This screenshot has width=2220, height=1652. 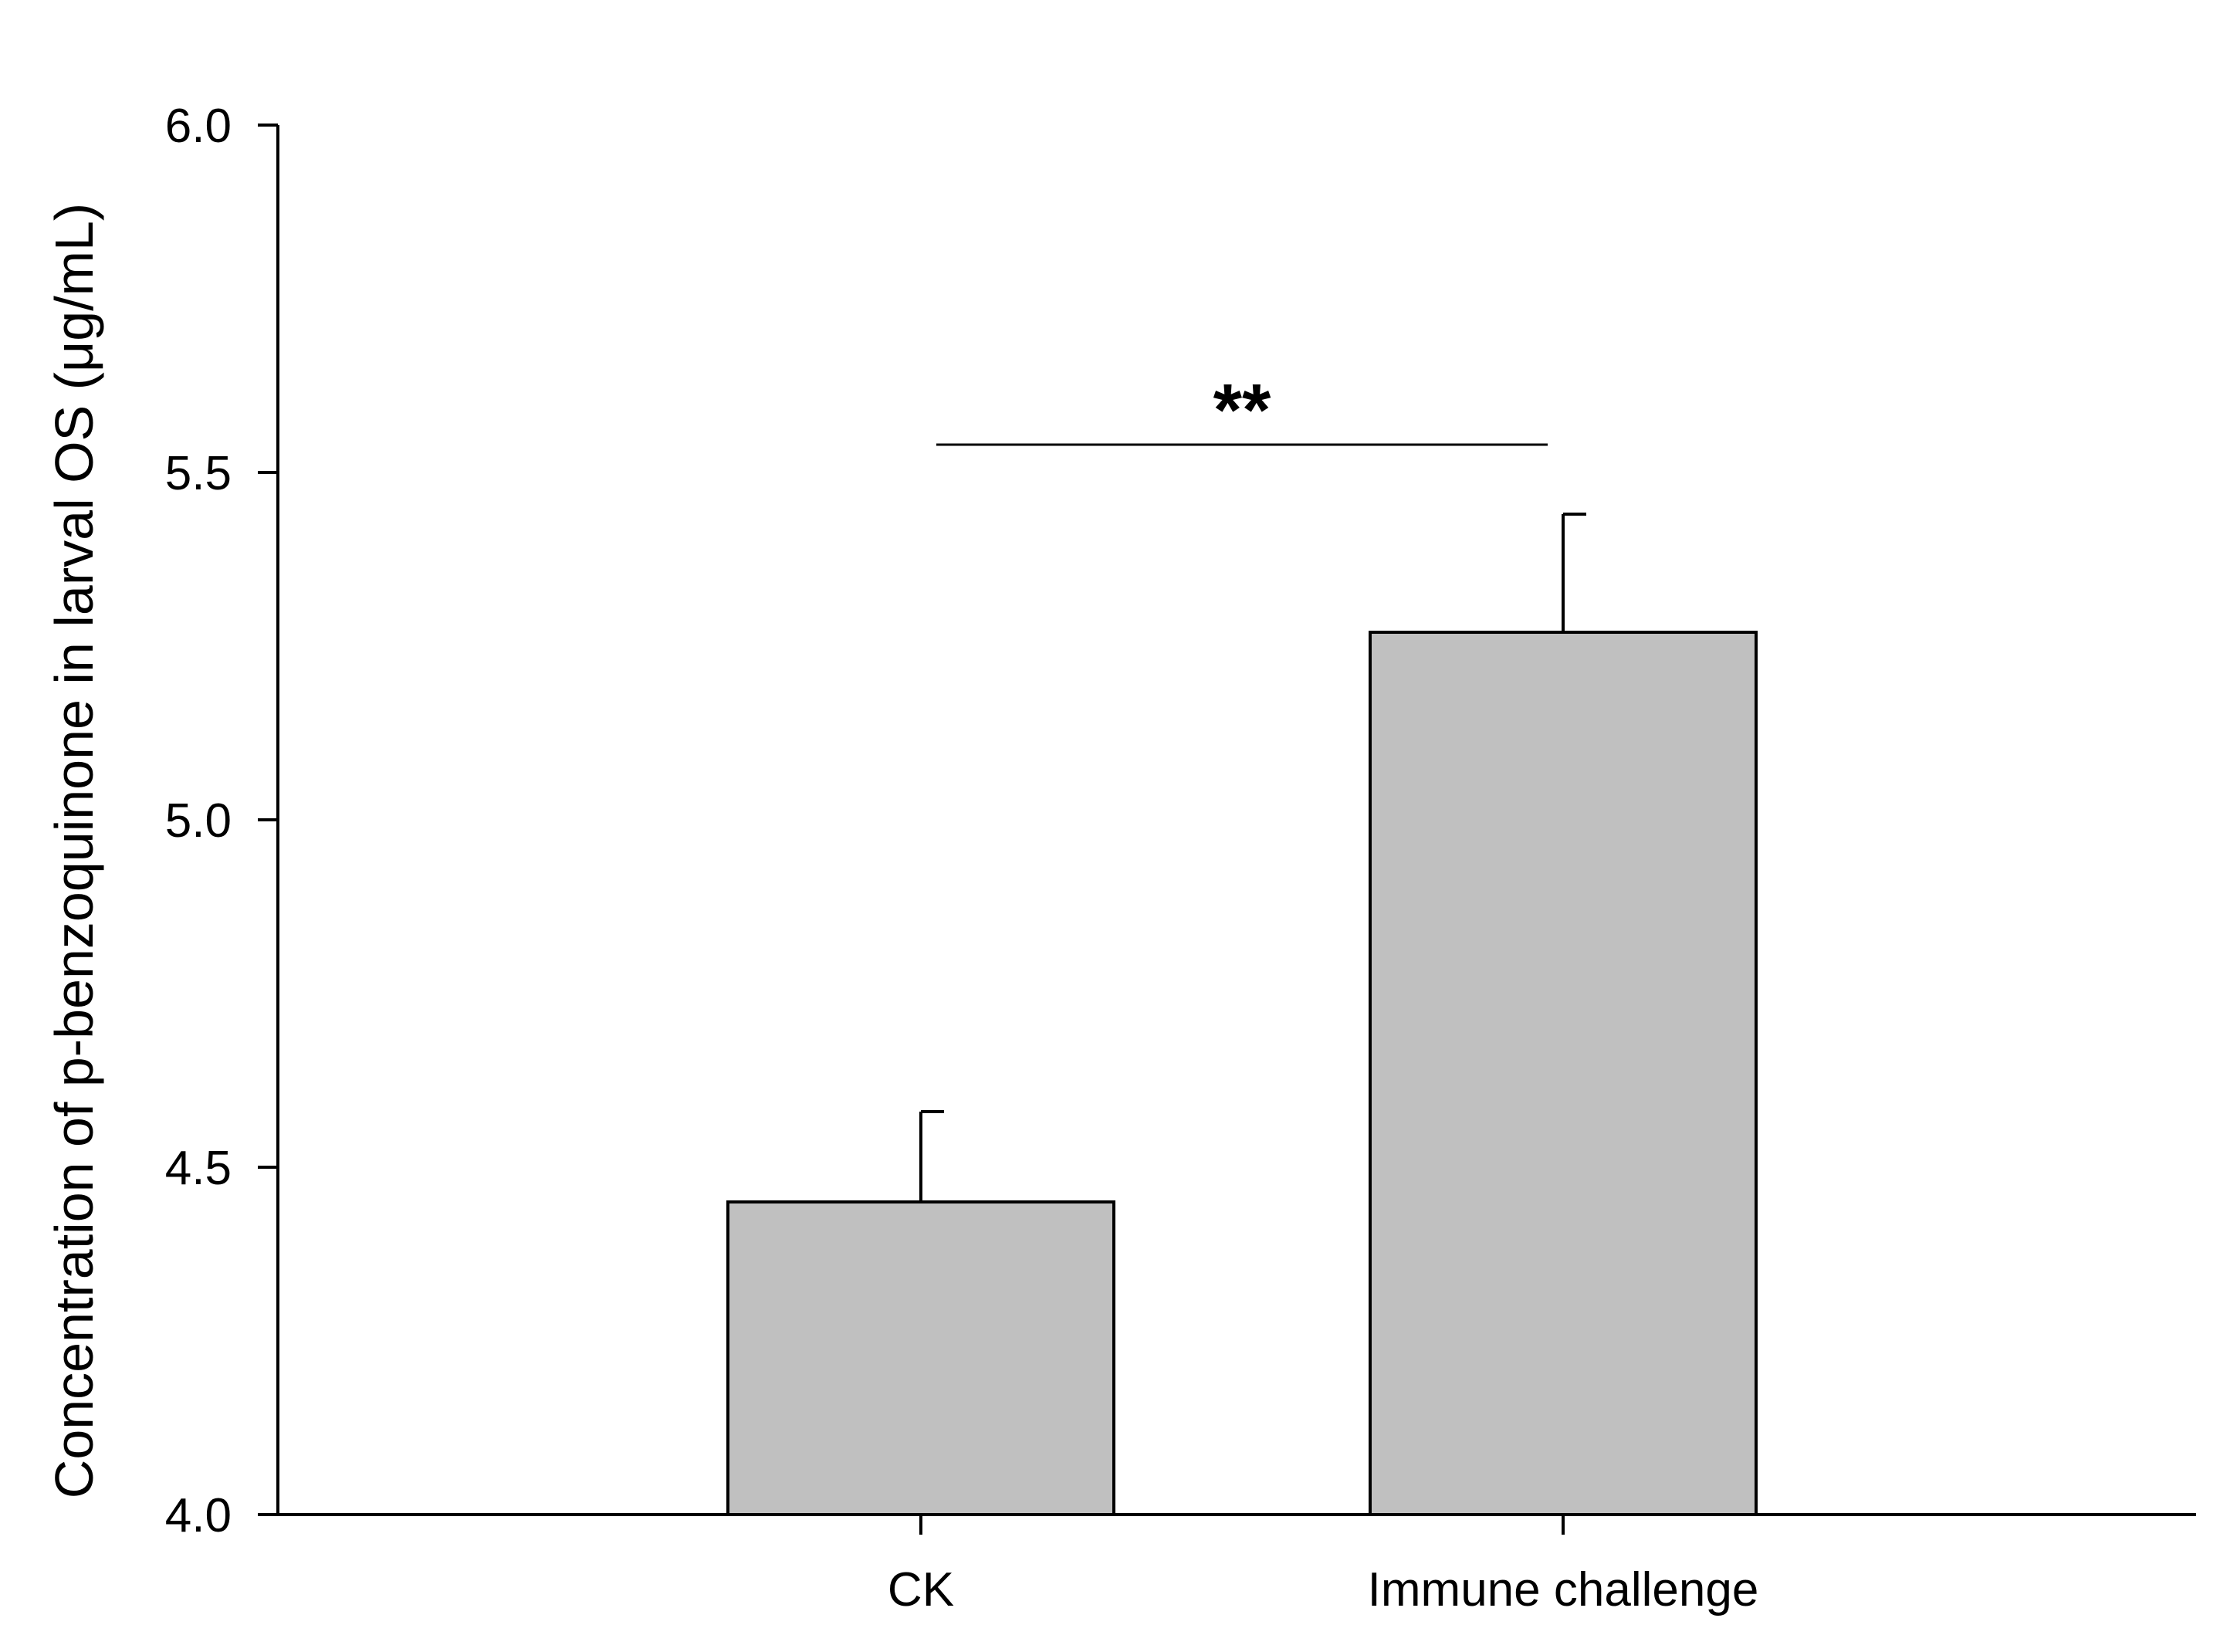 I want to click on y-tick-label: 5.5, so click(x=198, y=473).